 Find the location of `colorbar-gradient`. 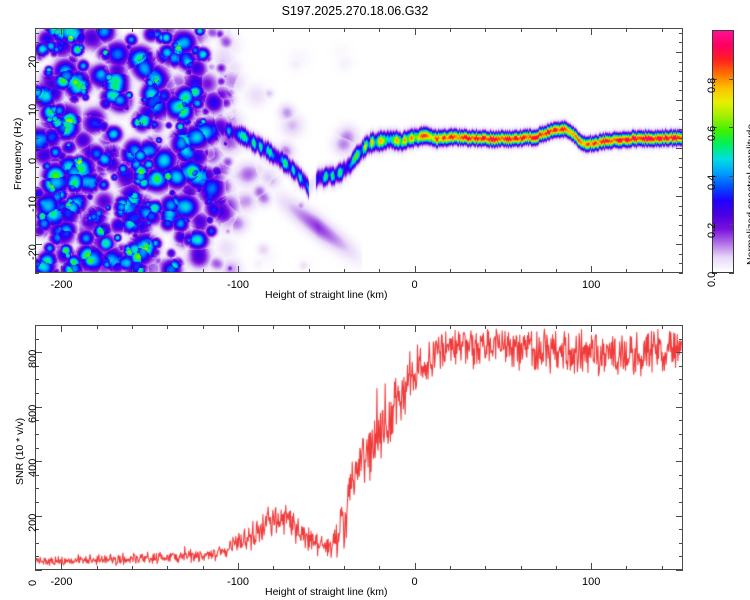

colorbar-gradient is located at coordinates (723, 151).